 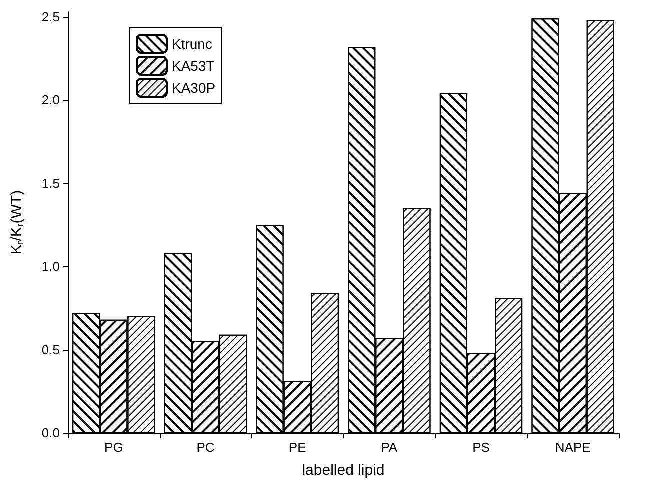 What do you see at coordinates (51, 100) in the screenshot?
I see `y-tick-label: 2.0` at bounding box center [51, 100].